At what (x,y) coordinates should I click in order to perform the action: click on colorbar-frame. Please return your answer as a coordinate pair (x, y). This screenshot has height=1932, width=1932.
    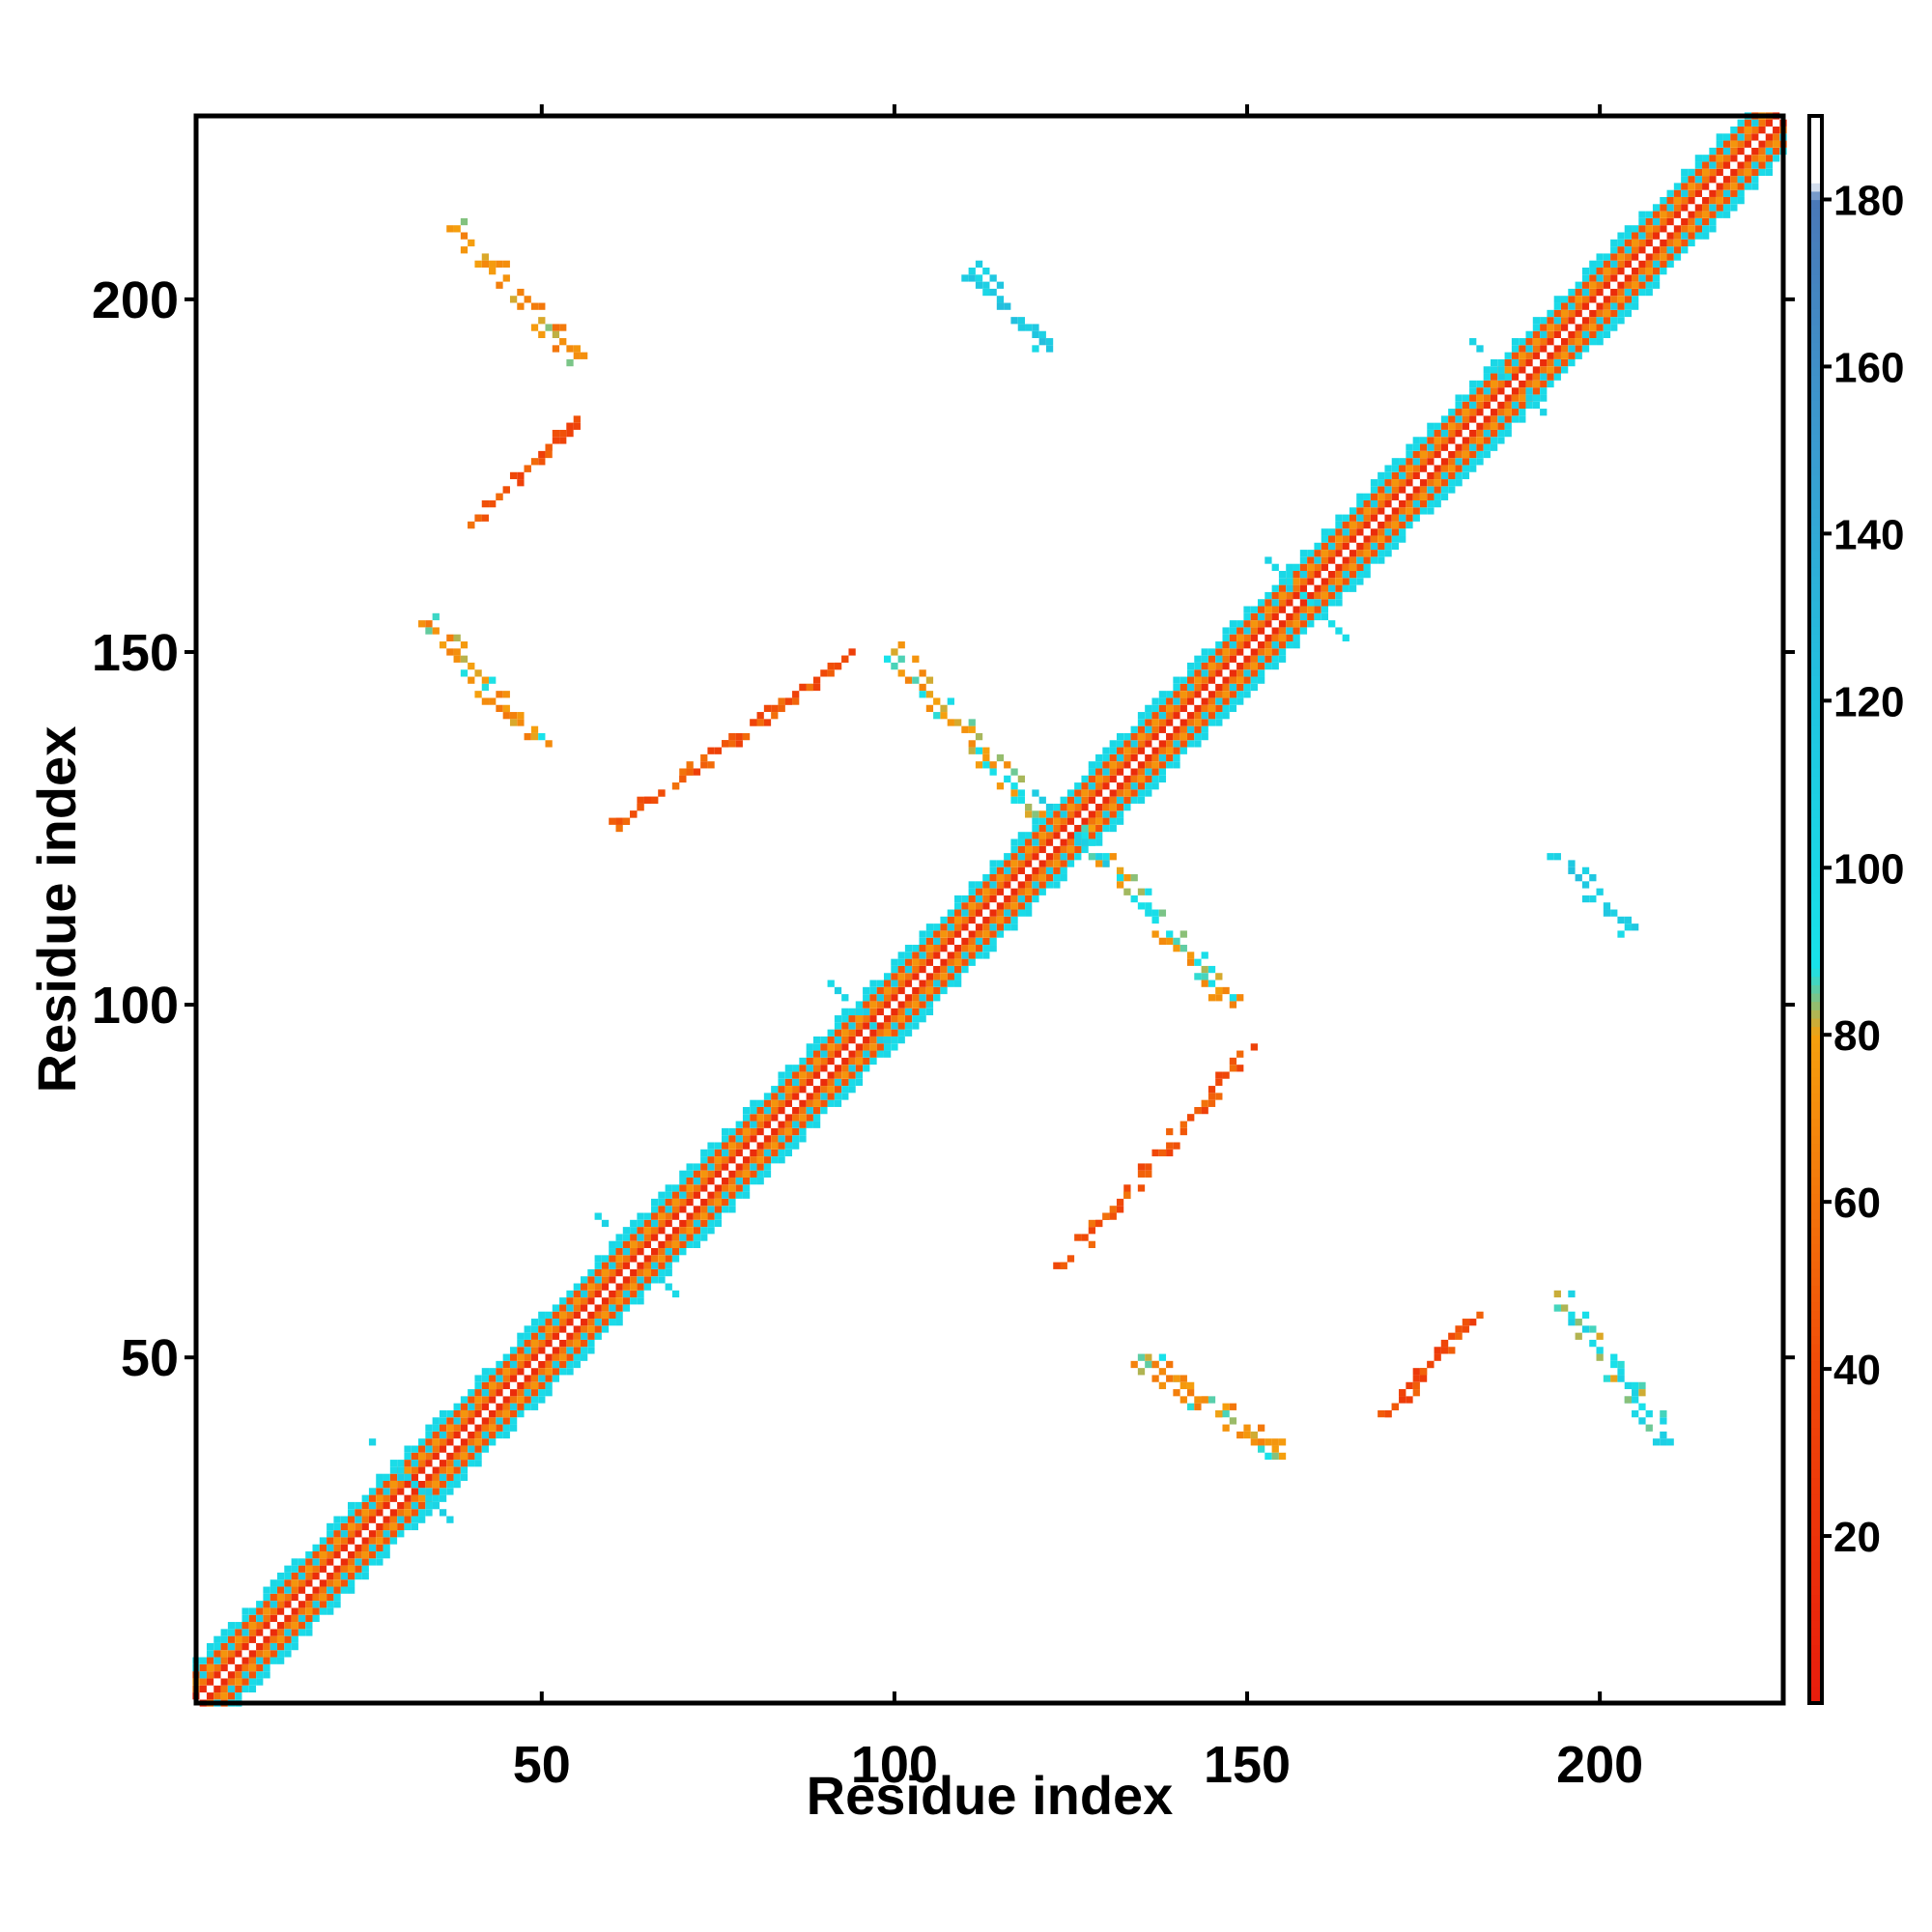
    Looking at the image, I should click on (1815, 909).